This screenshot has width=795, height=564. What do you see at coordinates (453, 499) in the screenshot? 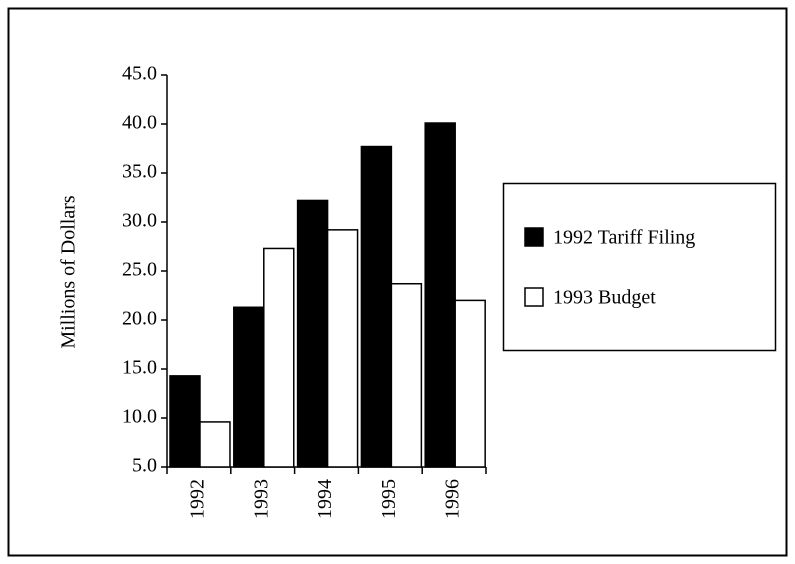
I see `x-tick-label: 1996` at bounding box center [453, 499].